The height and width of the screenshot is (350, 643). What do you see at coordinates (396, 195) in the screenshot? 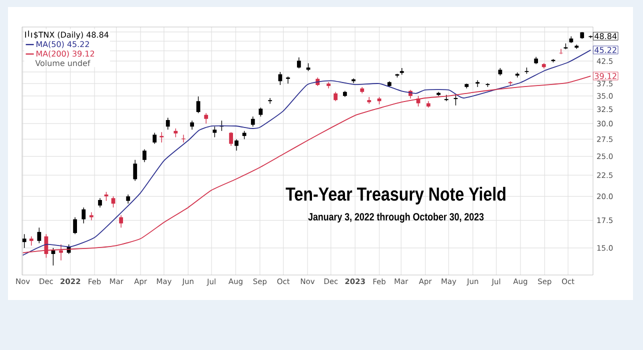
I see `text: Ten-Year Treasury Note Yield` at bounding box center [396, 195].